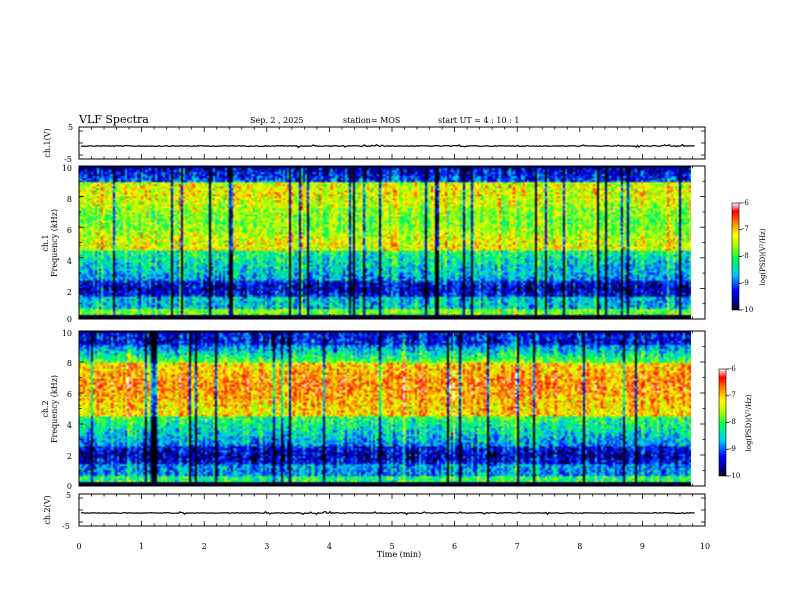  Describe the element at coordinates (732, 422) in the screenshot. I see `ch2-cb-tick-n8: -8` at that location.